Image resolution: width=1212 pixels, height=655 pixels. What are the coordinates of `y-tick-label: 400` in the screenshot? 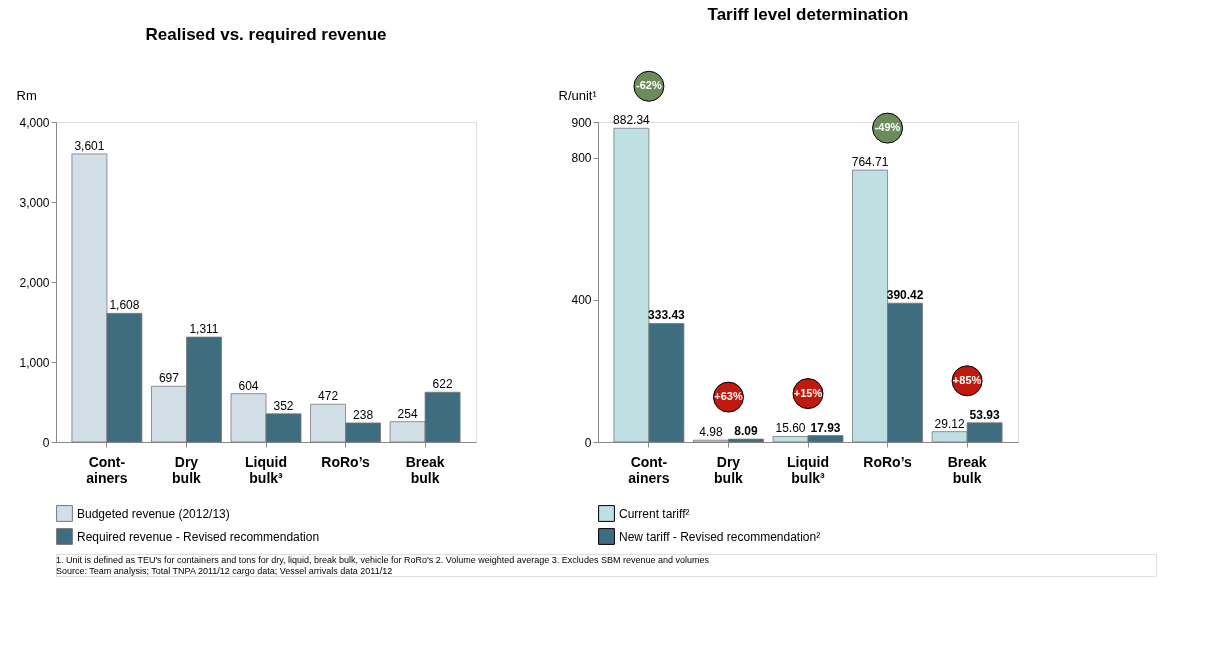 It's located at (581, 300).